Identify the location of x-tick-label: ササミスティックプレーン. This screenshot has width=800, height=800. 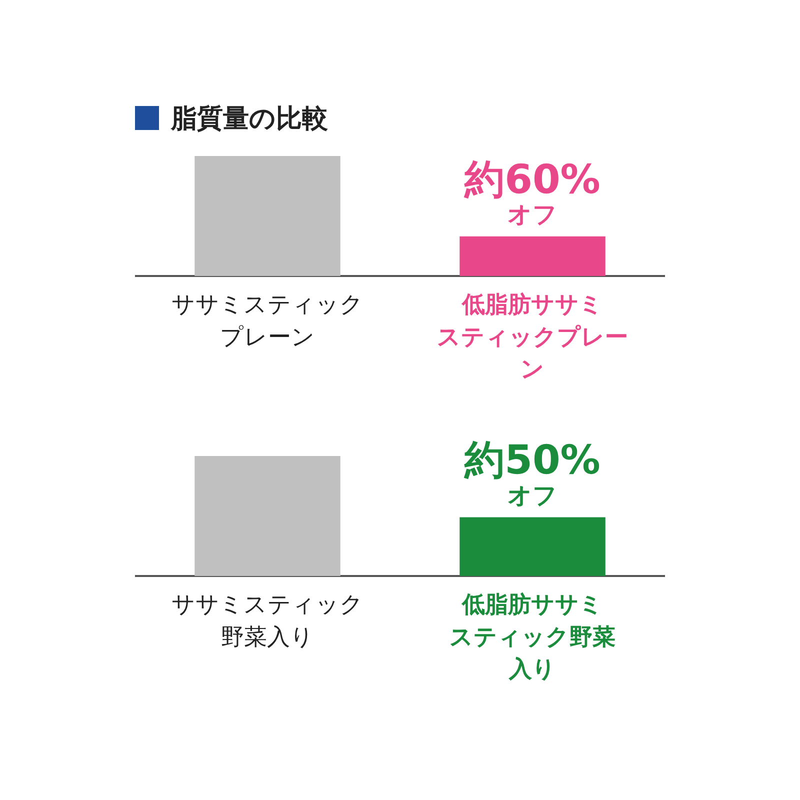
(268, 321).